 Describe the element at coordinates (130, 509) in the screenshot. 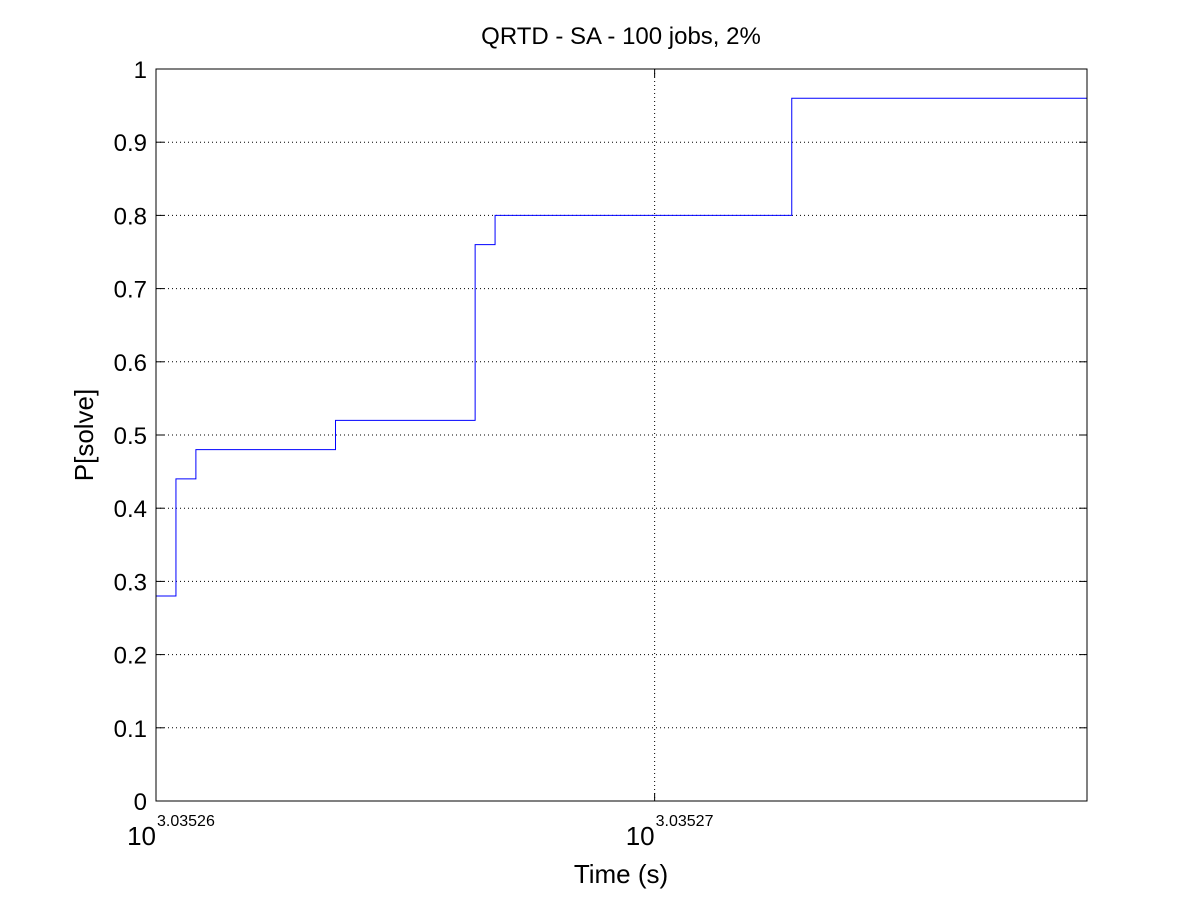

I see `y-tick-label: 0.4` at that location.